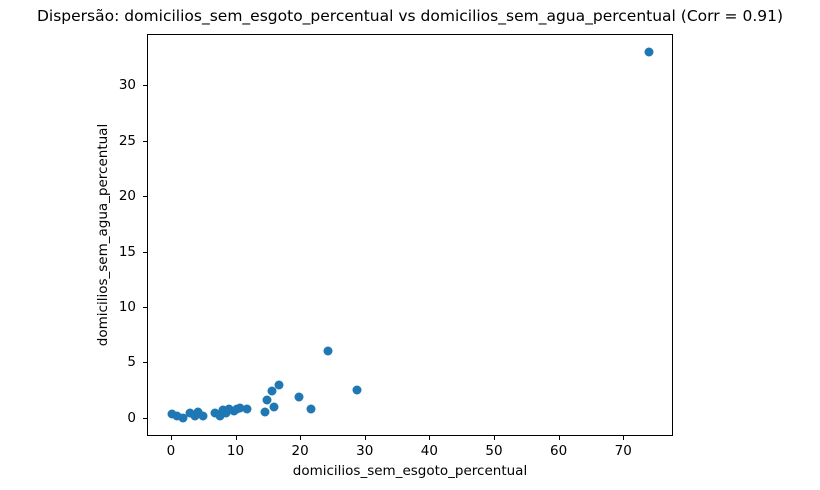 The image size is (820, 490). Describe the element at coordinates (127, 140) in the screenshot. I see `y-axis-tick-label: 25` at that location.